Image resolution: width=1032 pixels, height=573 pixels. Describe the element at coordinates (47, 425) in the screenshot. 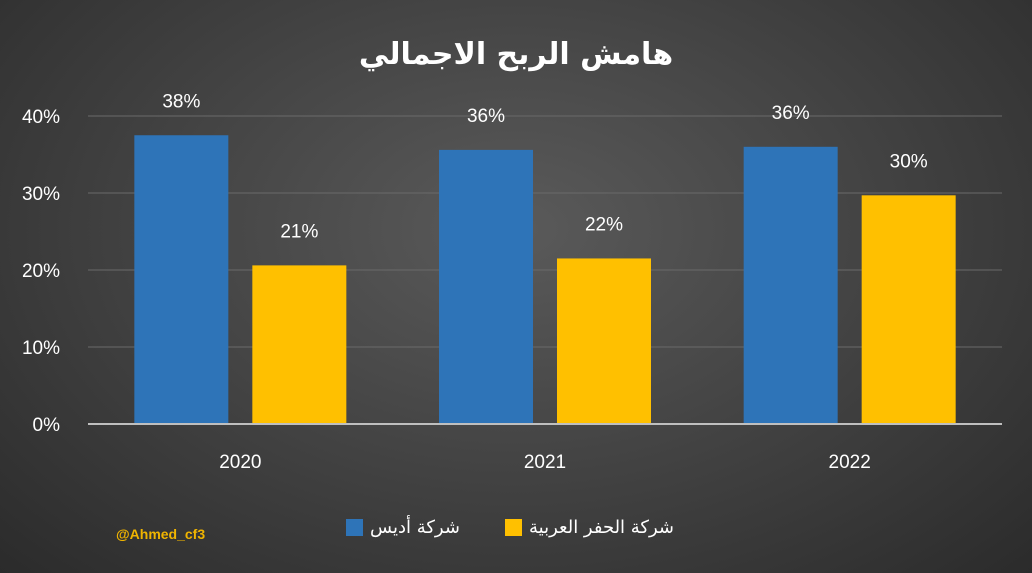

I see `y-tick-label: 0%` at that location.